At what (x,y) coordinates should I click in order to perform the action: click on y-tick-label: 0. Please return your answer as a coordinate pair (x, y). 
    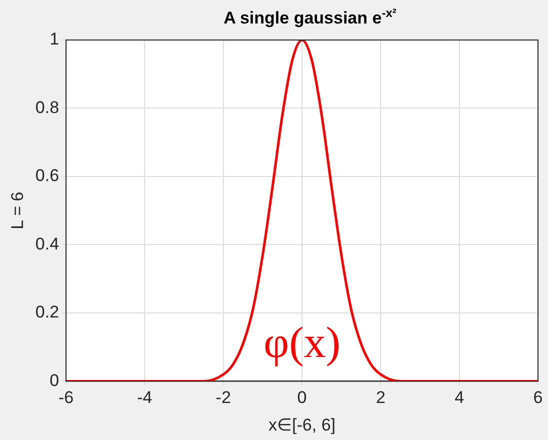
    Looking at the image, I should click on (55, 380).